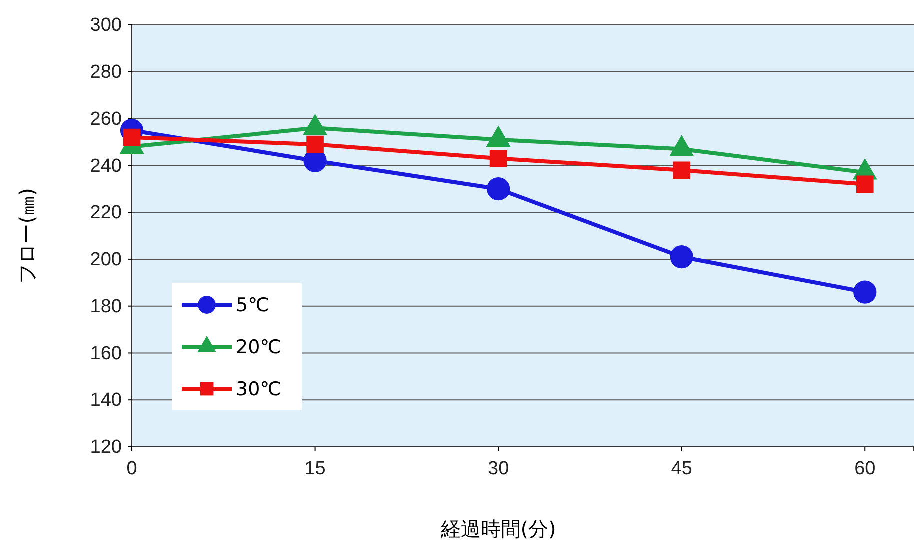 Image resolution: width=914 pixels, height=543 pixels. I want to click on y-tick-label: 180, so click(106, 307).